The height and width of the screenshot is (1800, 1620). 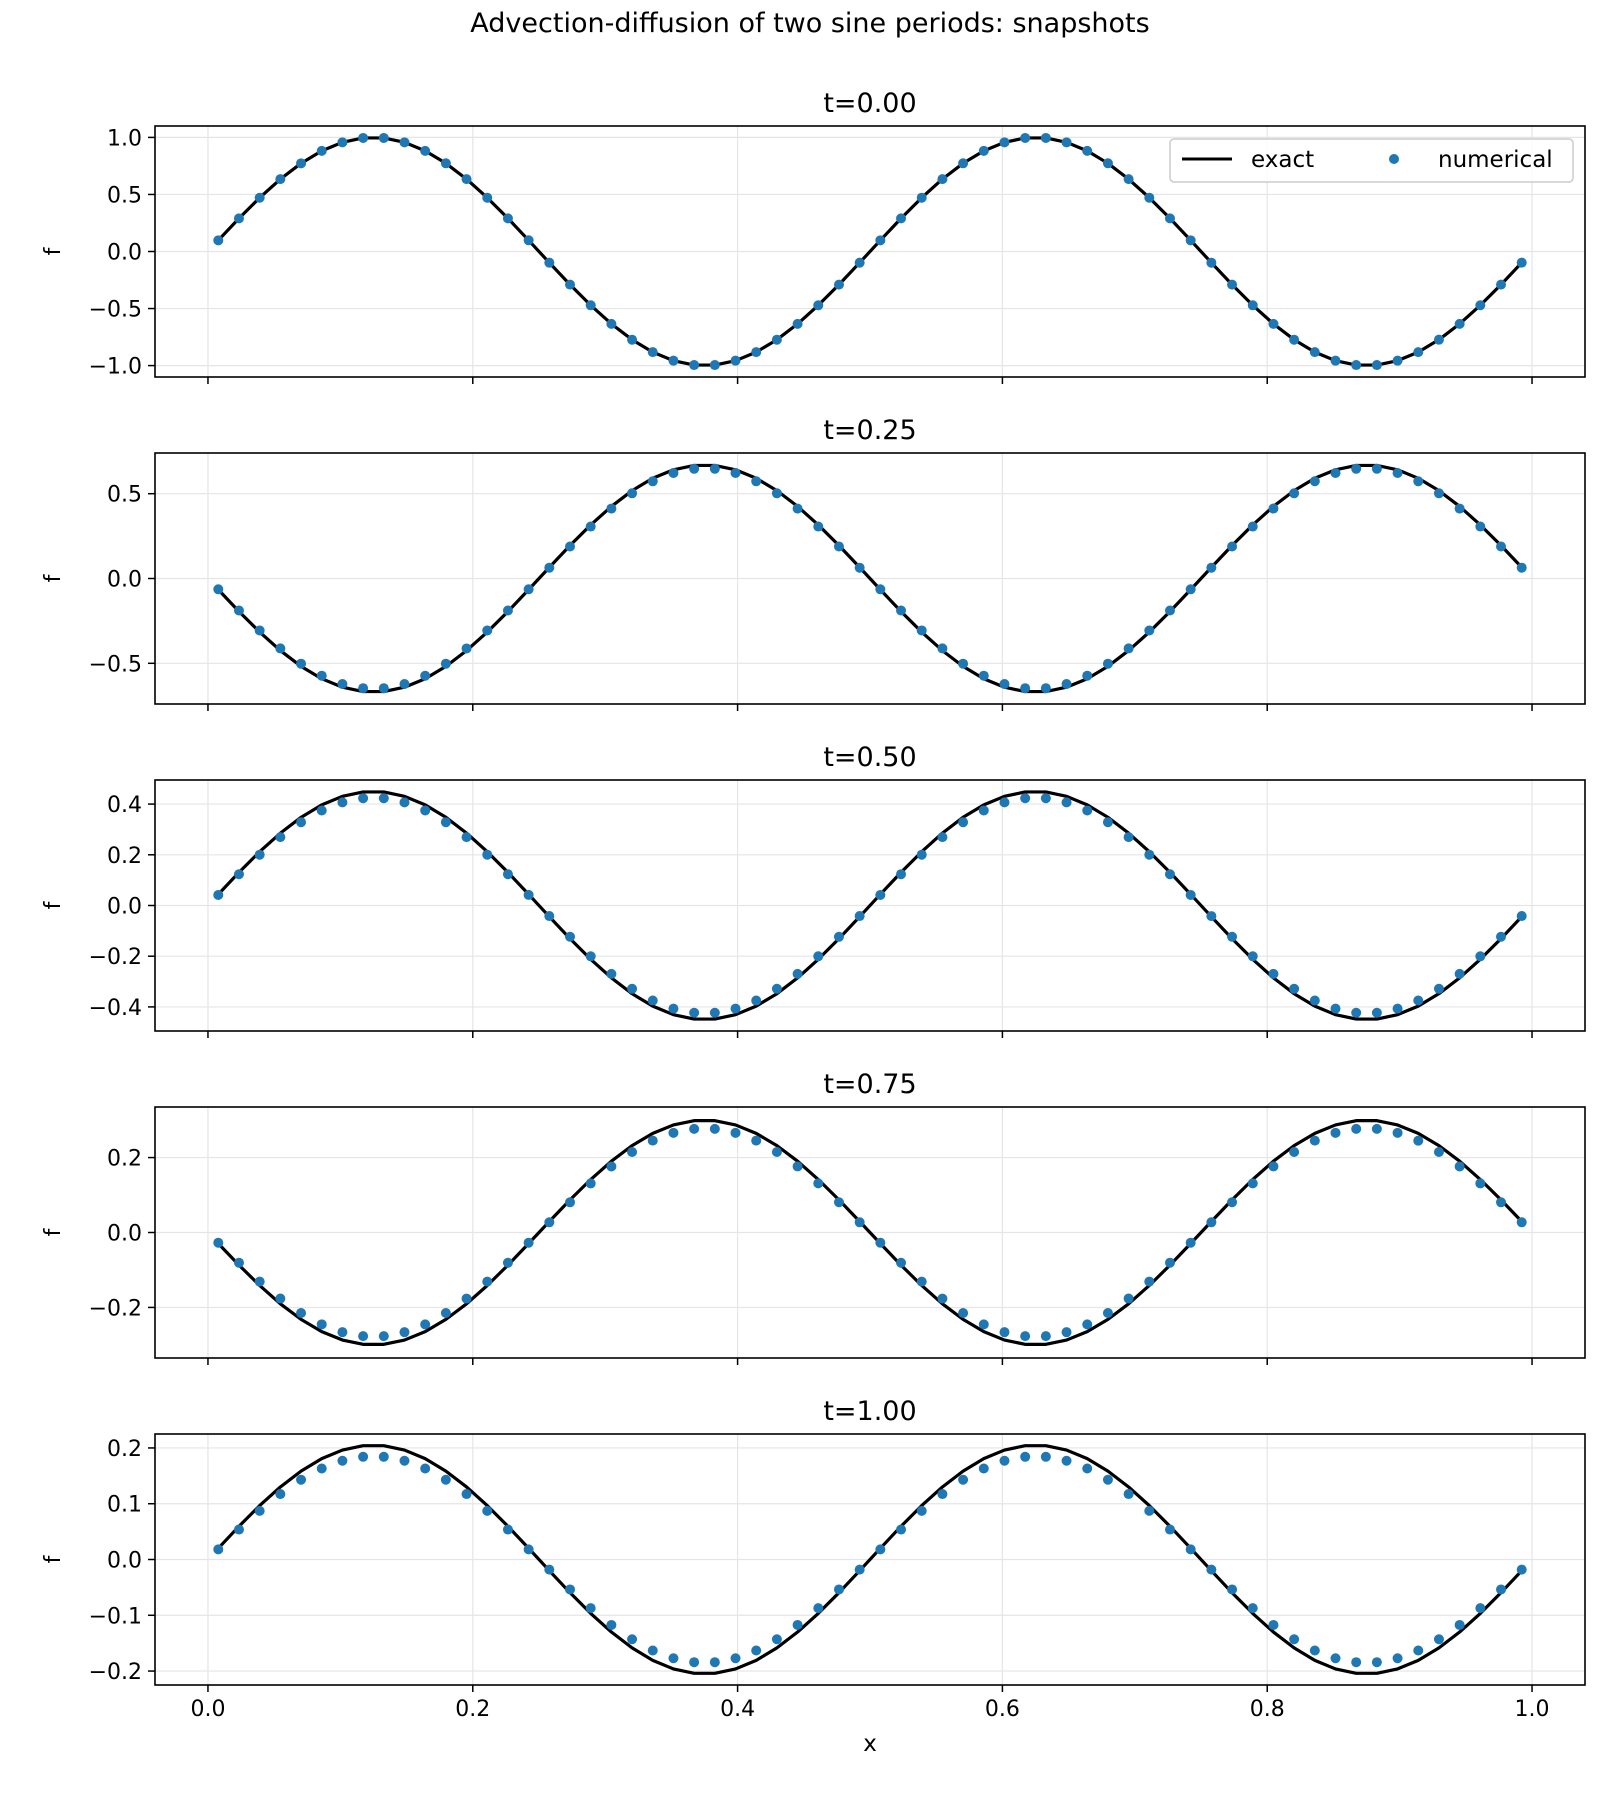 What do you see at coordinates (207, 1709) in the screenshot?
I see `x-tick-label-0: 0.0` at bounding box center [207, 1709].